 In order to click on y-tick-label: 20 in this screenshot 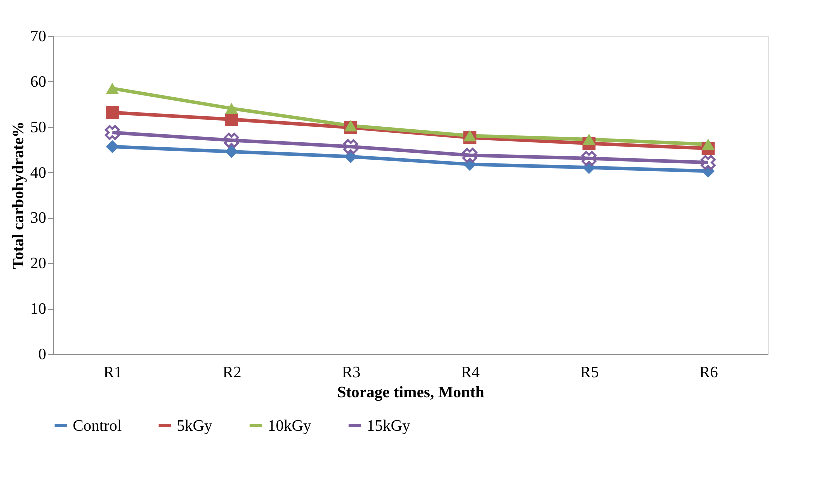, I will do `click(38, 264)`.